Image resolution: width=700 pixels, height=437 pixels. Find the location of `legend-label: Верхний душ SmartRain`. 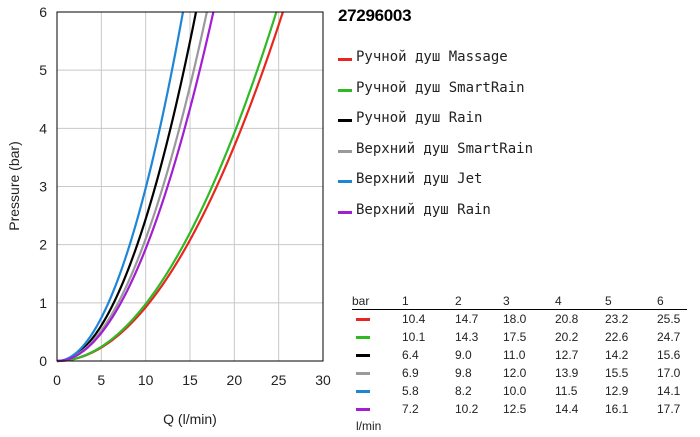

legend-label: Верхний душ SmartRain is located at coordinates (445, 148).